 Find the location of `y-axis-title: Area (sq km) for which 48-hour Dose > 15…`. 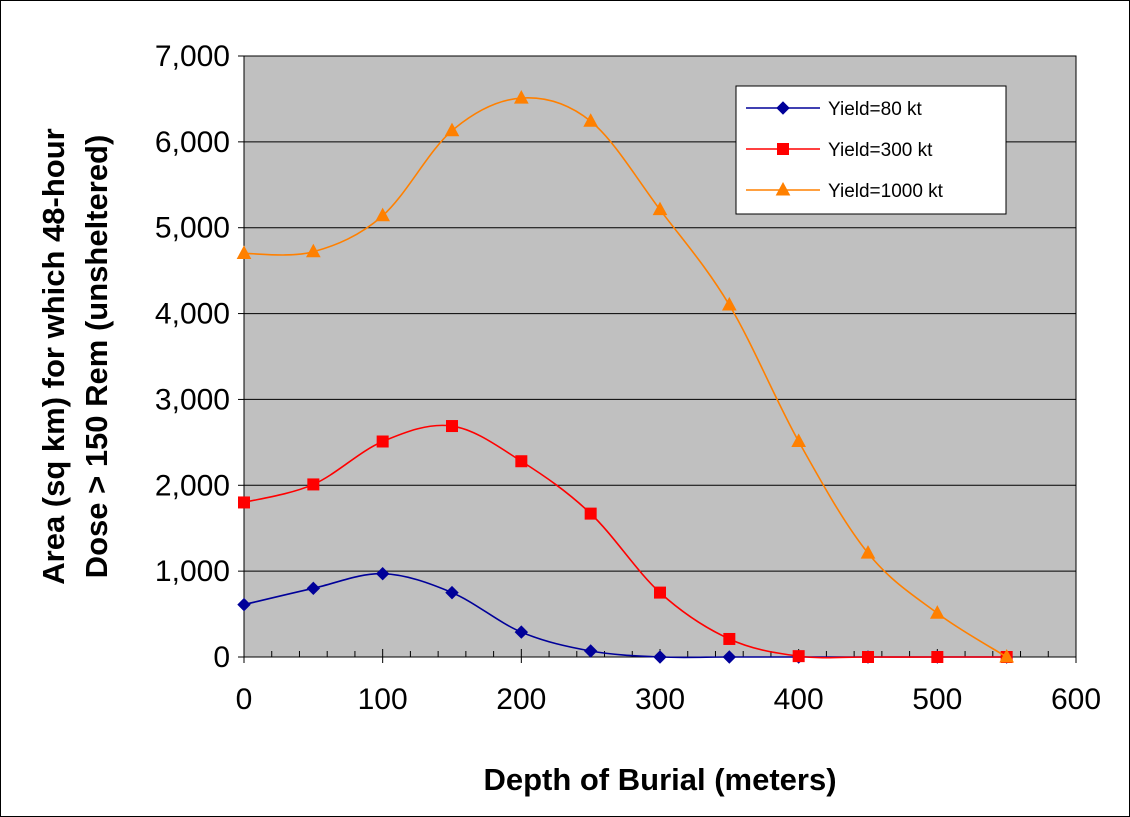

y-axis-title: Area (sq km) for which 48-hour Dose > 15… is located at coordinates (75, 356).